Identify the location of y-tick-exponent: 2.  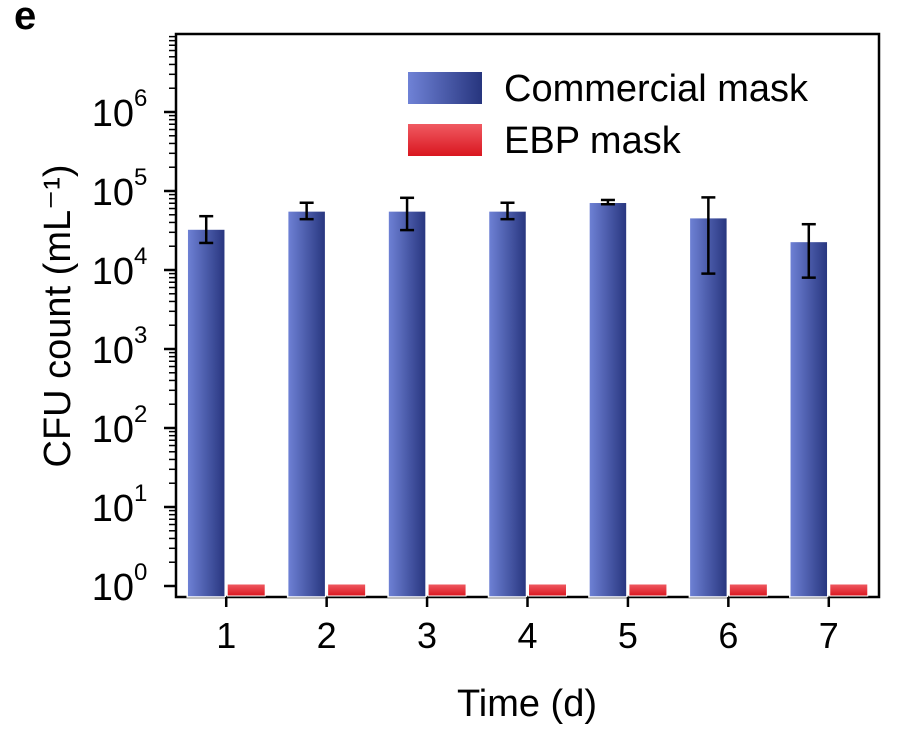
(140, 414).